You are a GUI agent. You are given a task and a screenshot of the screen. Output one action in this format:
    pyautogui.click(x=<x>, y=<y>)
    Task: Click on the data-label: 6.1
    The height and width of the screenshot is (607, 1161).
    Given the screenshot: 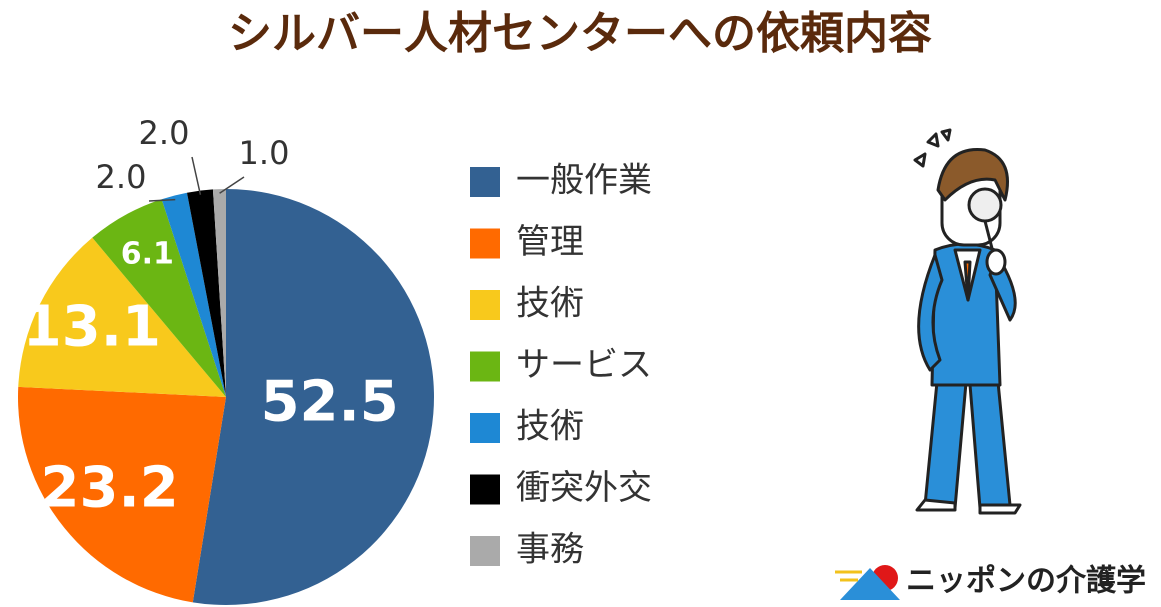 What is the action you would take?
    pyautogui.click(x=147, y=254)
    